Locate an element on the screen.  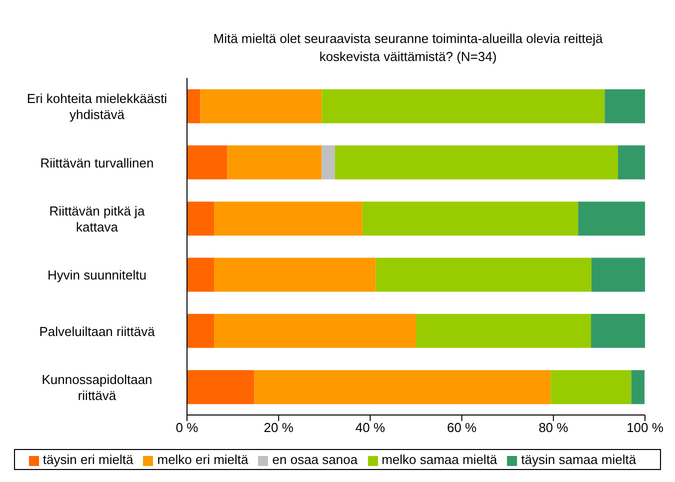
legend-label: en osaa sanoa is located at coordinates (315, 459).